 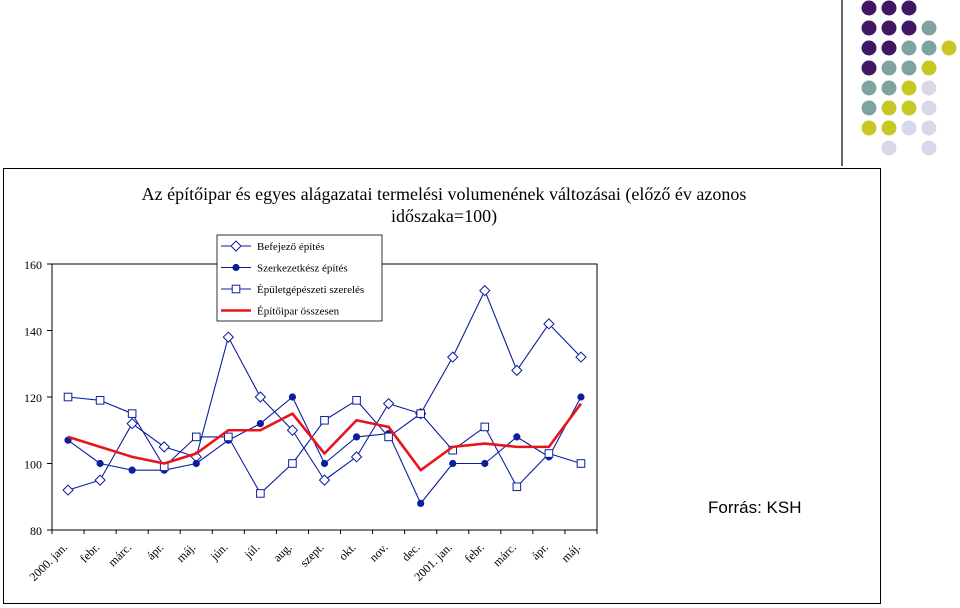 I want to click on legend-label: Épületgépészeti szerelés, so click(x=310, y=290).